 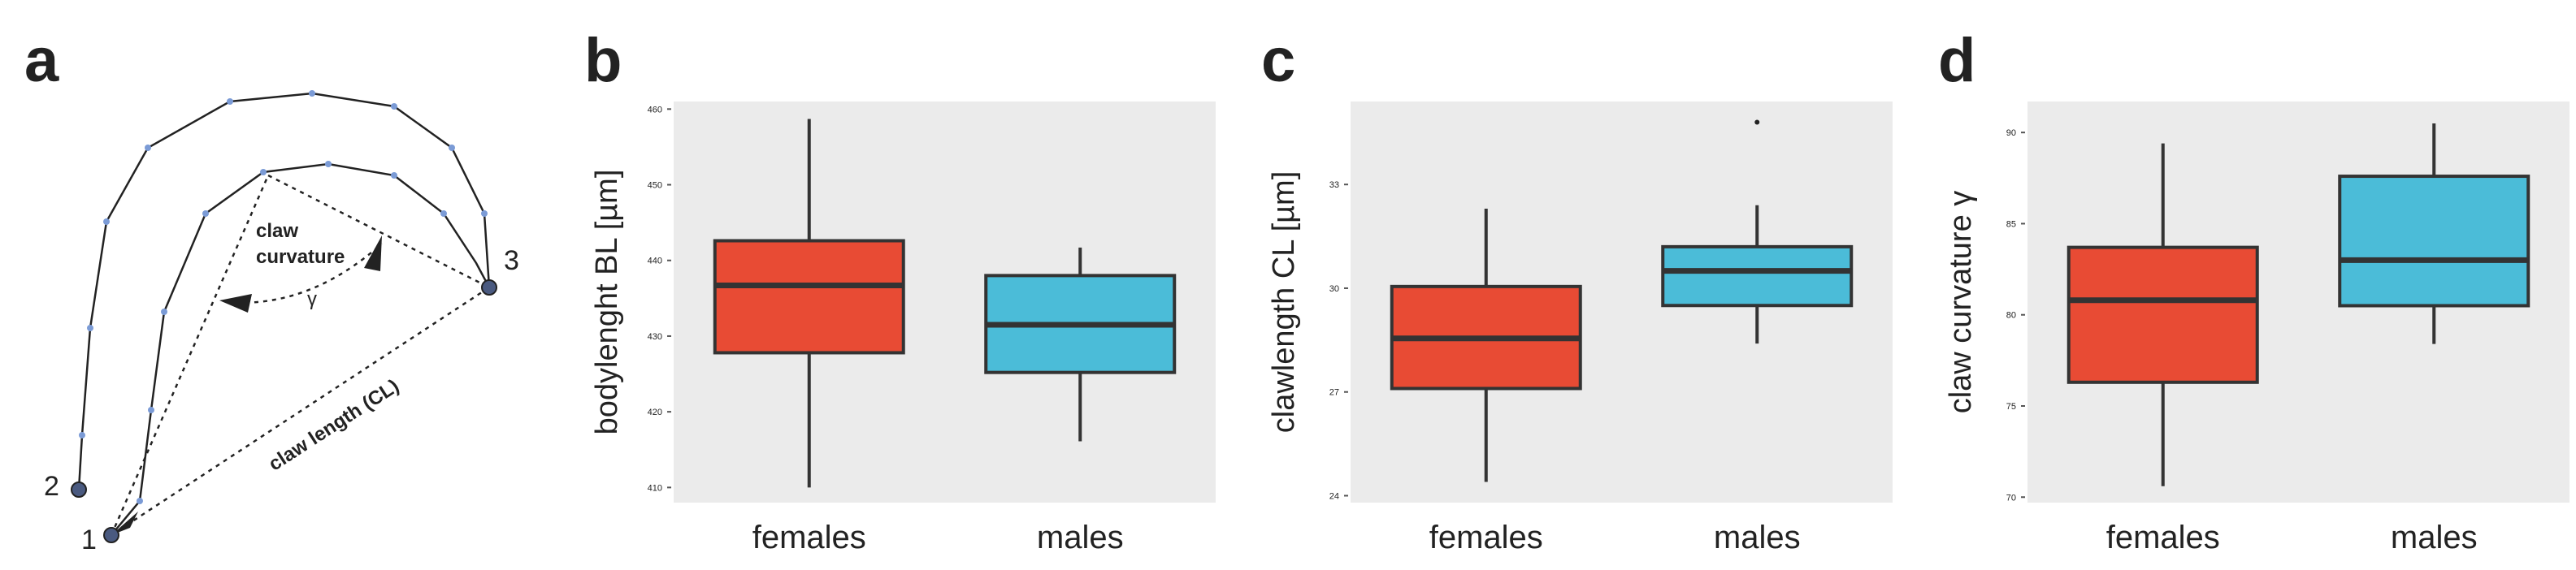 I want to click on y-tick-label: 24, so click(x=1334, y=496).